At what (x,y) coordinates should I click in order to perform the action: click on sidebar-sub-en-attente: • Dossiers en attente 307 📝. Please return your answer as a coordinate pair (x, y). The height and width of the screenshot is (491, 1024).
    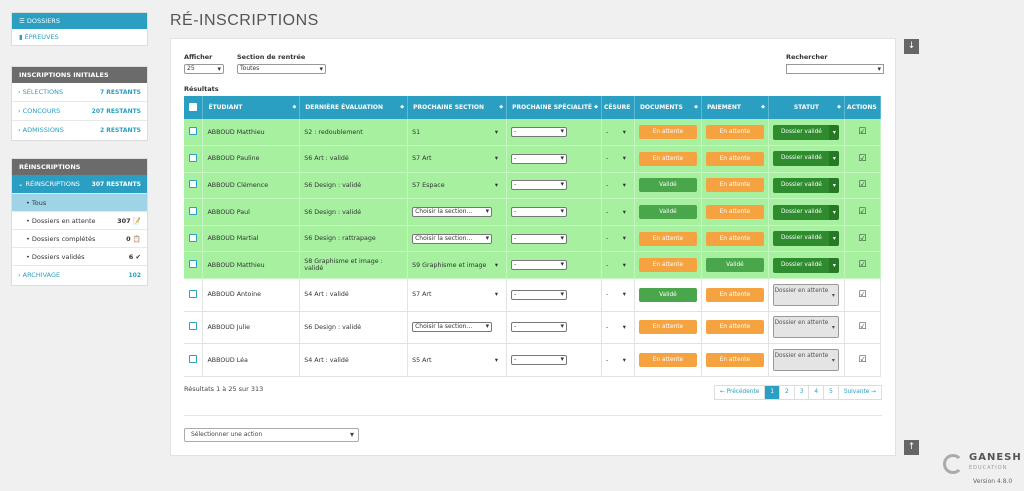
    Looking at the image, I should click on (79, 221).